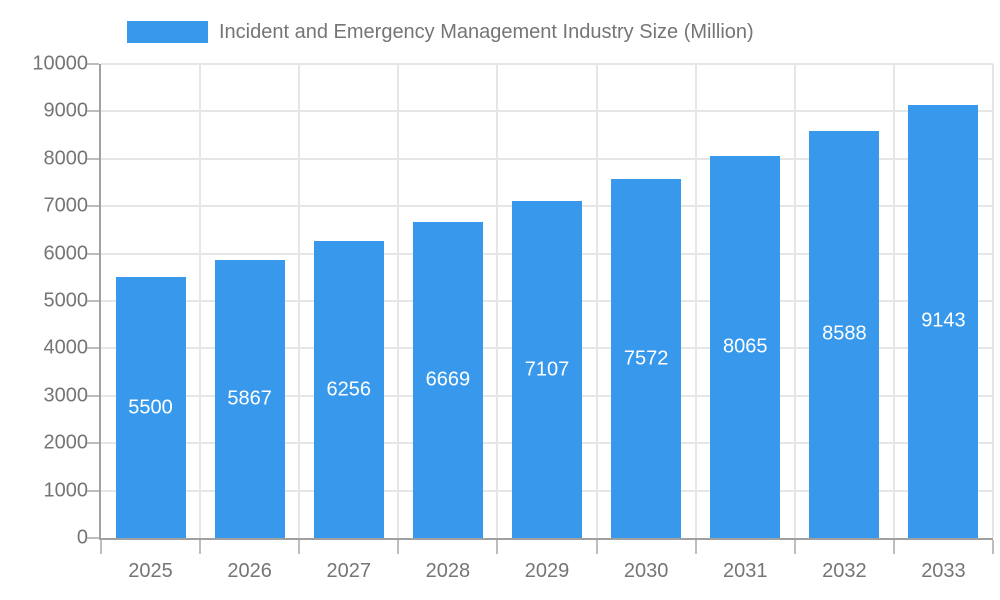 This screenshot has height=600, width=1000. What do you see at coordinates (448, 571) in the screenshot?
I see `x-axis-tick-label: 2028` at bounding box center [448, 571].